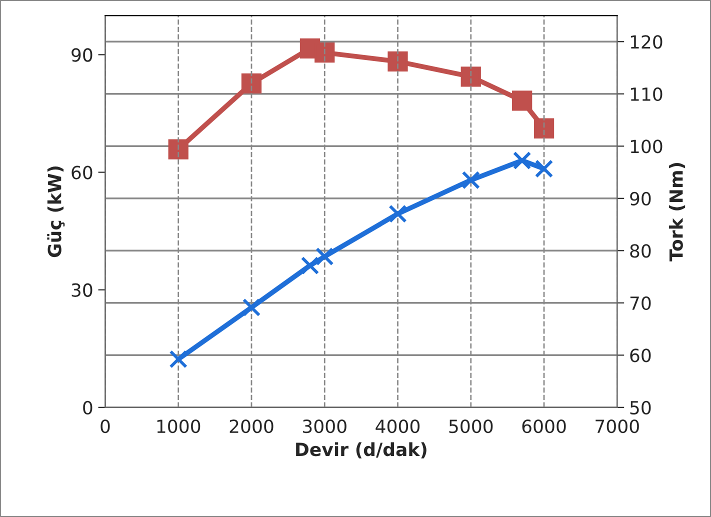 The height and width of the screenshot is (517, 711). What do you see at coordinates (56, 212) in the screenshot?
I see `y-axis-title: Güç (kW)` at bounding box center [56, 212].